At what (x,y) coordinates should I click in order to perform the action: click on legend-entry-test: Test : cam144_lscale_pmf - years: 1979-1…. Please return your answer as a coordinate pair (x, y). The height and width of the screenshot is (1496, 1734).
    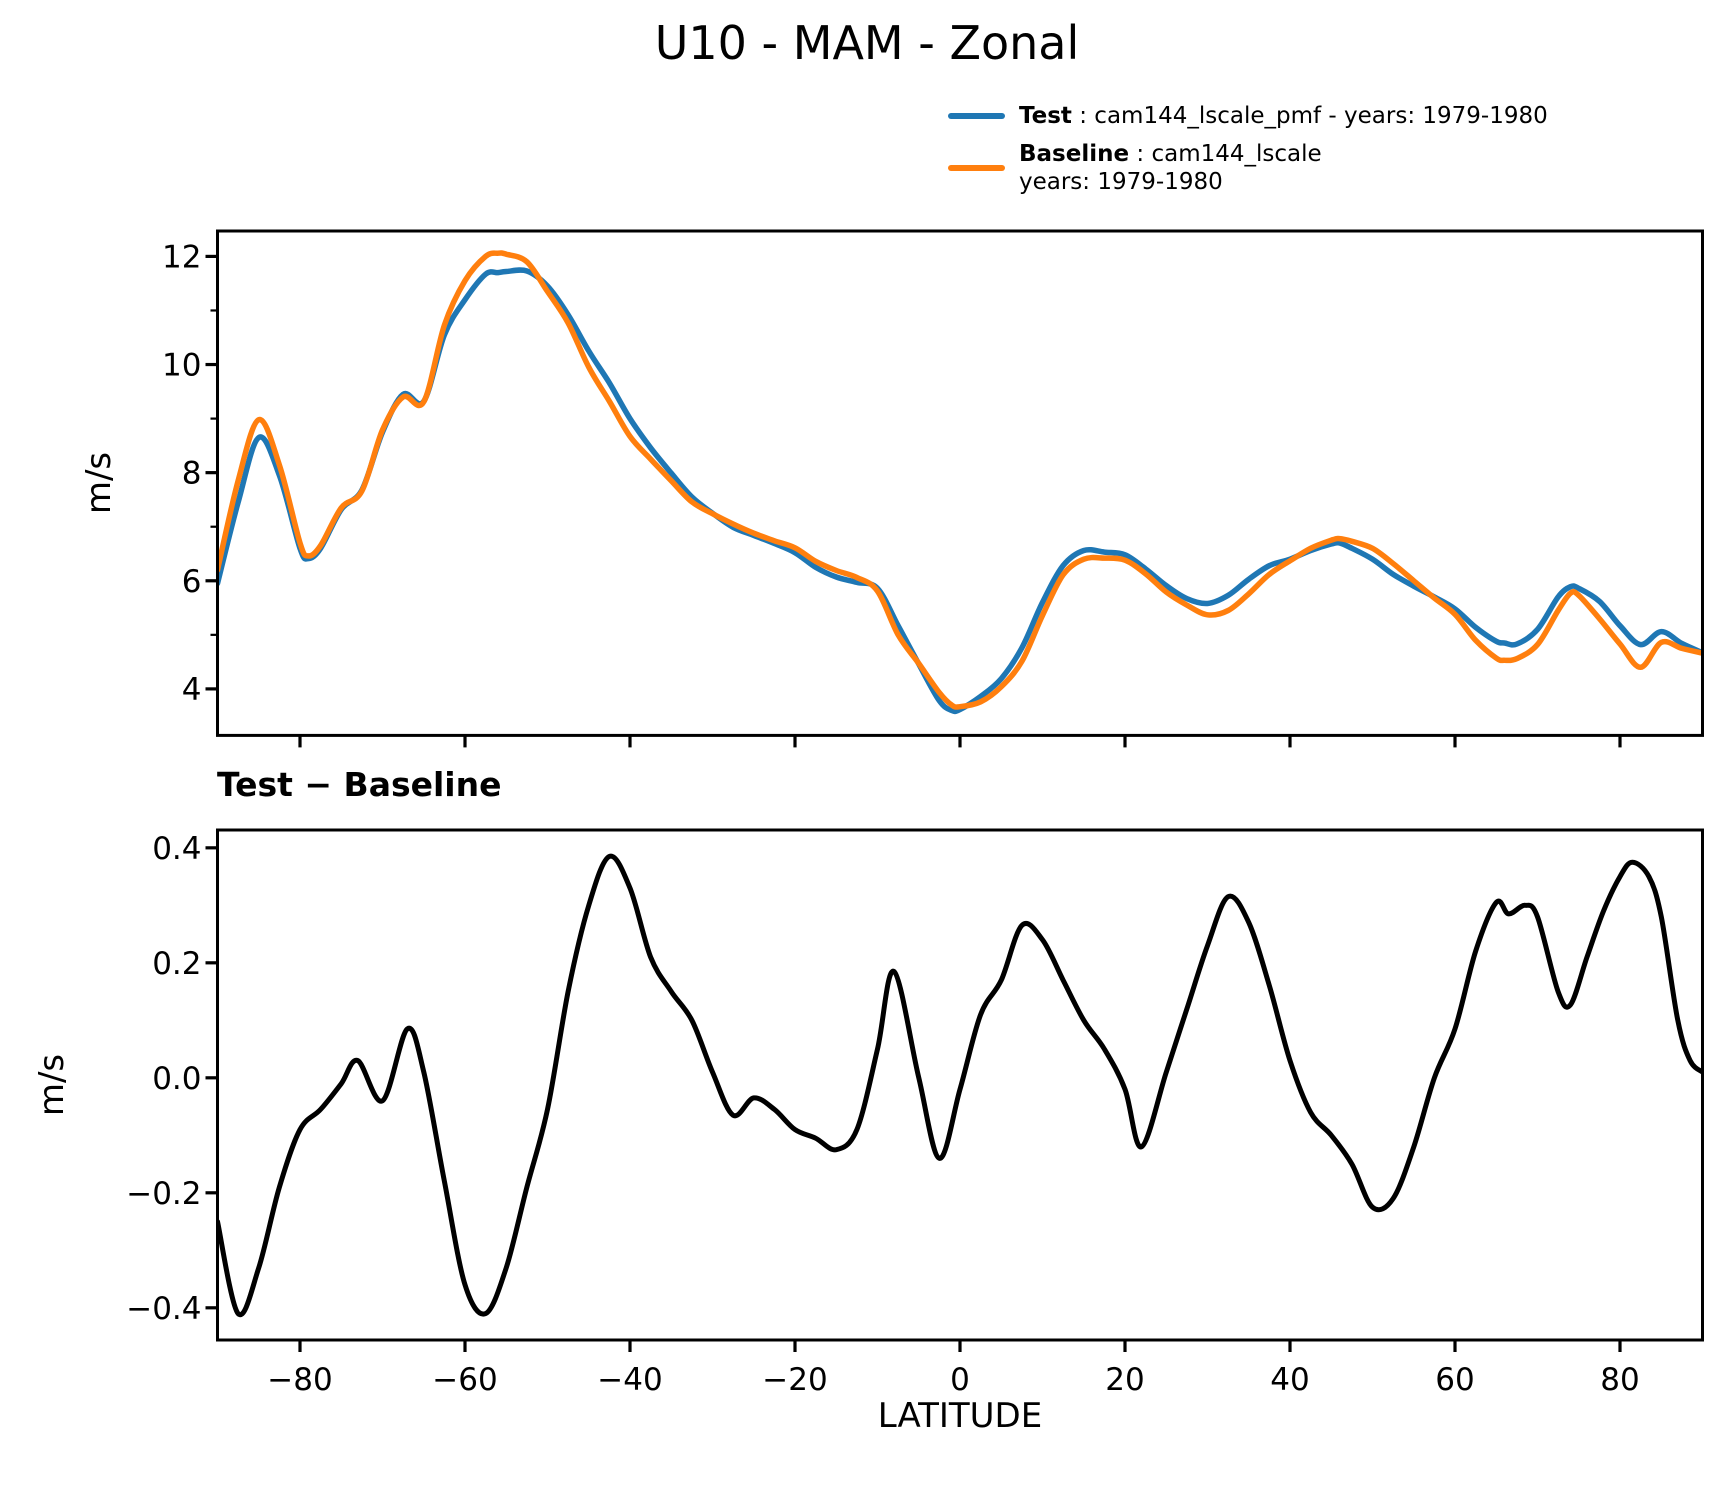
    Looking at the image, I should click on (1248, 116).